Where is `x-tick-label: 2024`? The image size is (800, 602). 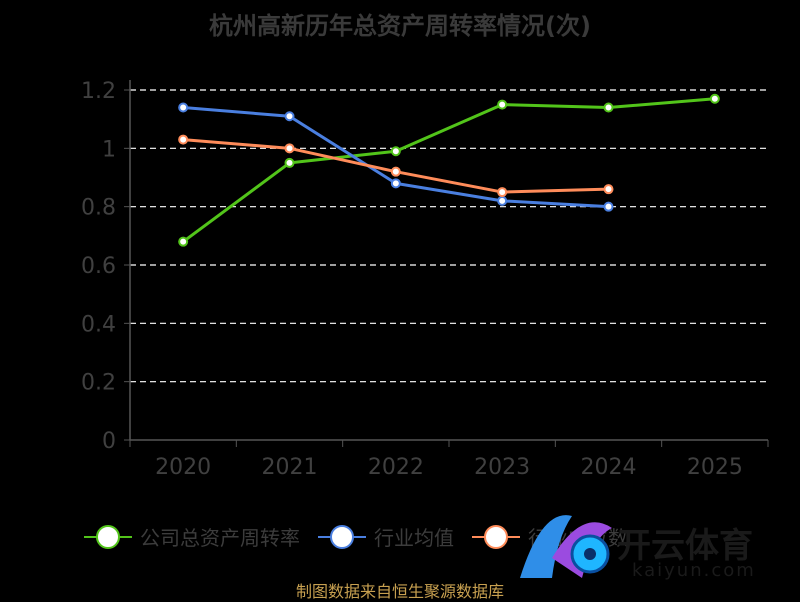 x-tick-label: 2024 is located at coordinates (609, 467).